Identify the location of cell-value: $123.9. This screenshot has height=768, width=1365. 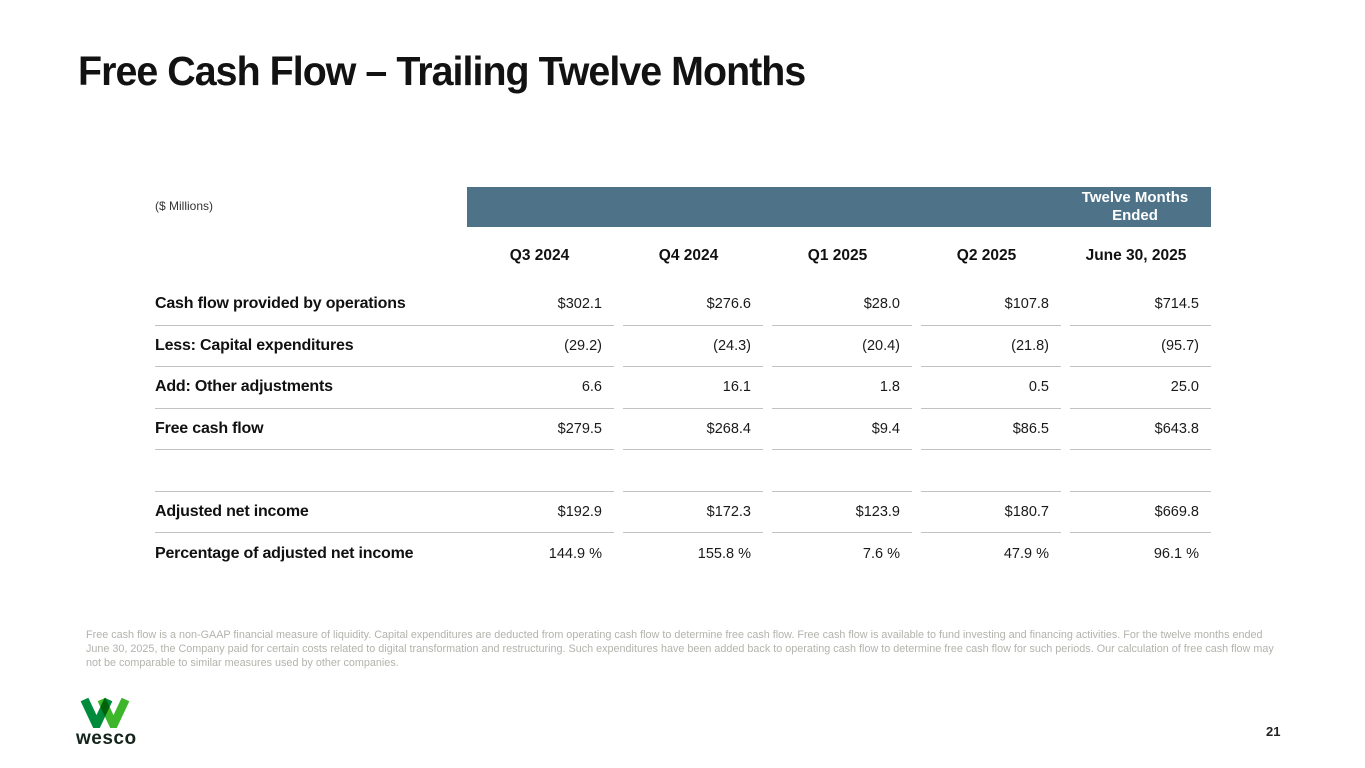
(842, 512).